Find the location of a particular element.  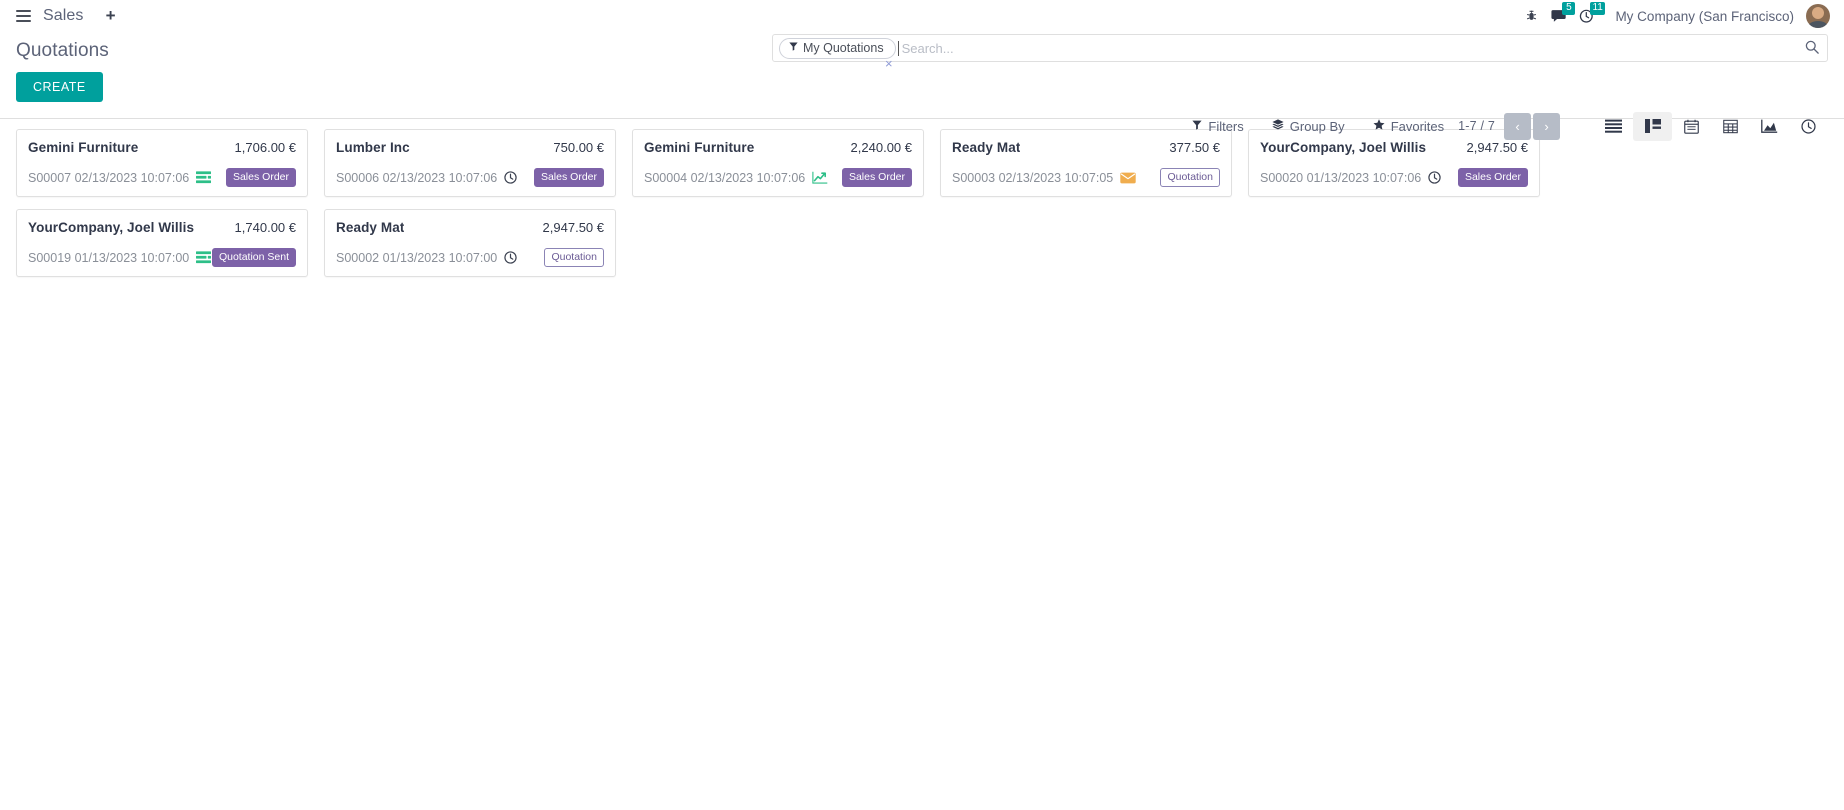

pager-counter: 1-7 / 7 is located at coordinates (1476, 126).